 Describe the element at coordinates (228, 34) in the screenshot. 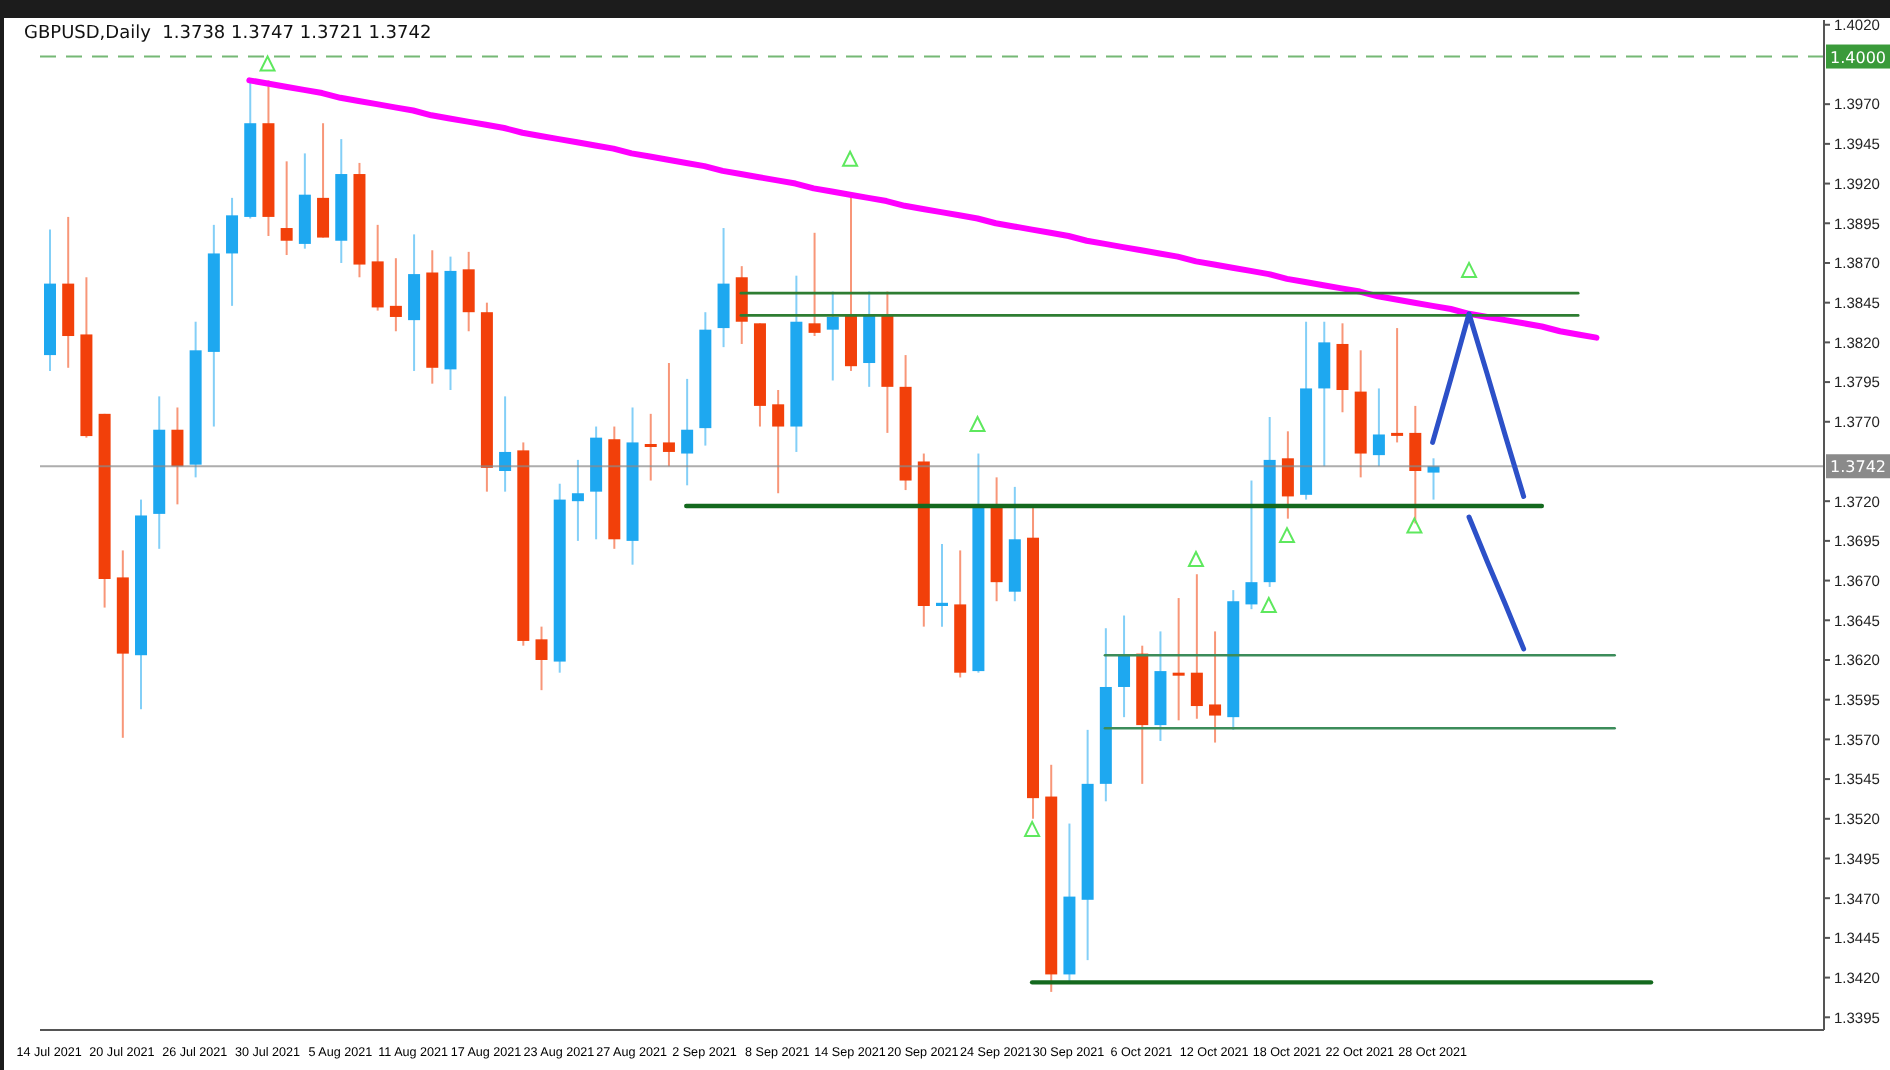

I see `chart-title: GBPUSD,Daily 1.3738 1.3747 1.3721 1.3742` at that location.